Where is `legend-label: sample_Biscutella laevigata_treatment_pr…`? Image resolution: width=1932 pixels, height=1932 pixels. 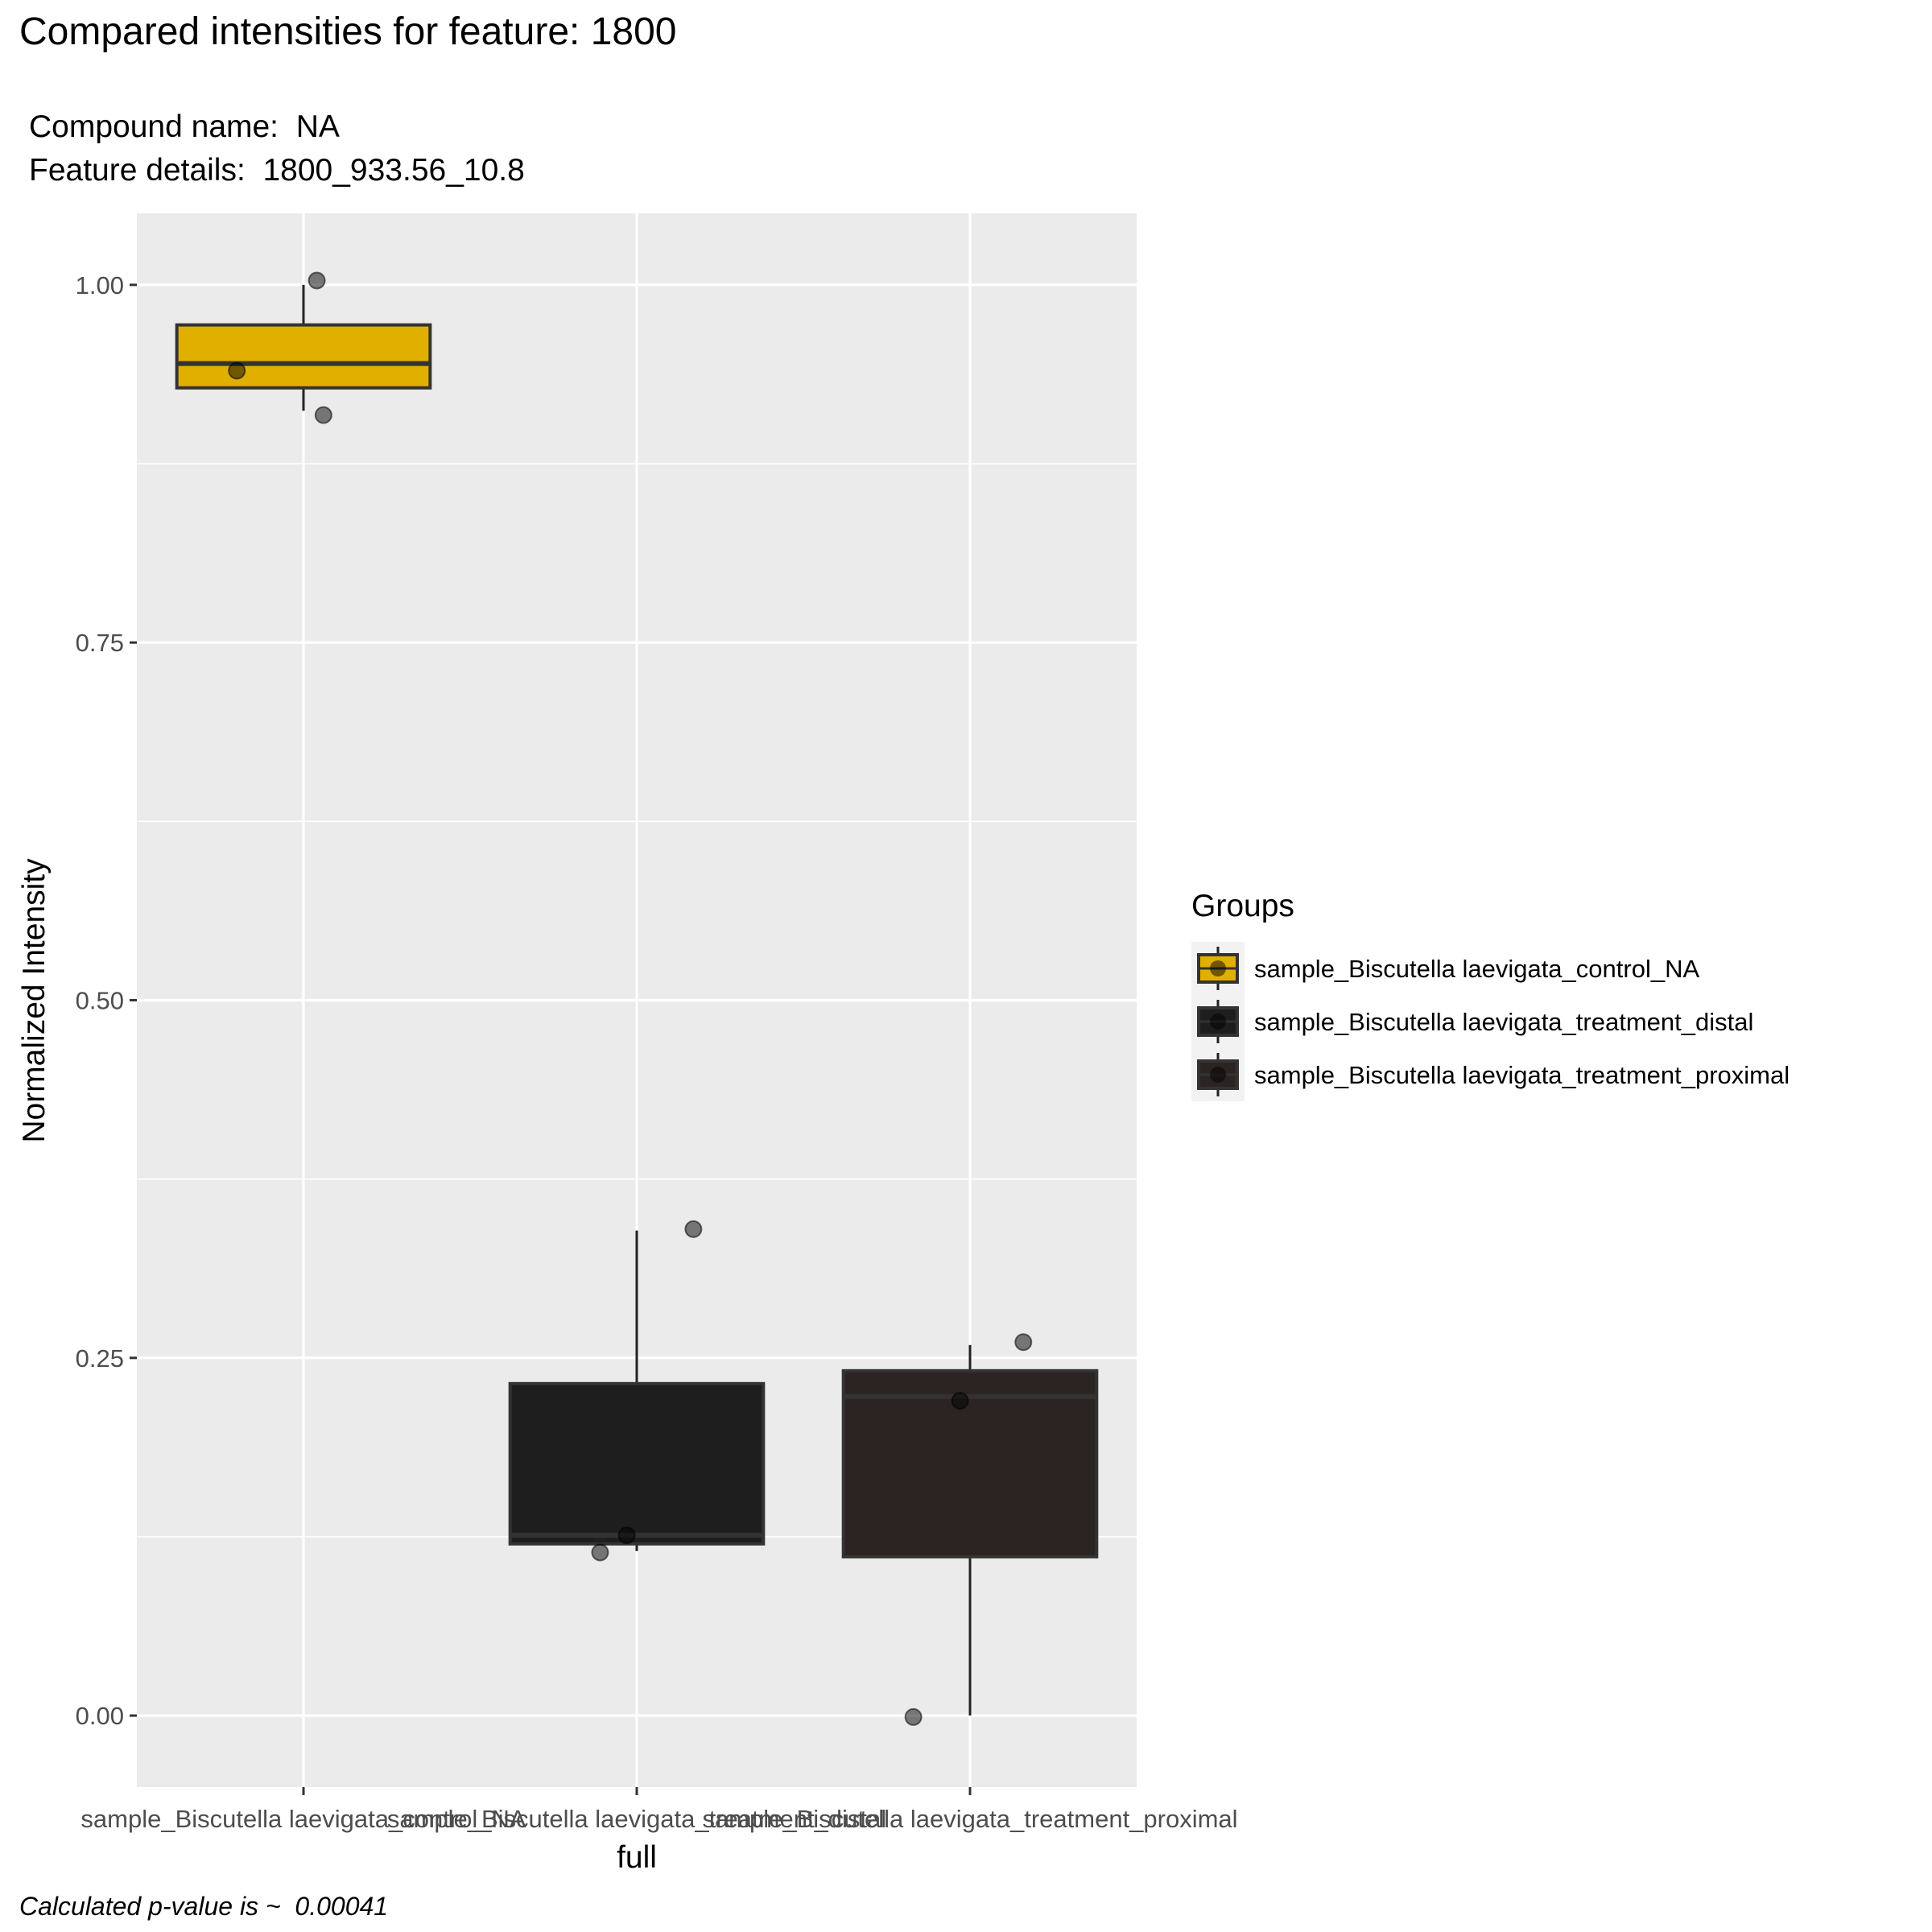
legend-label: sample_Biscutella laevigata_treatment_pr… is located at coordinates (1522, 1075).